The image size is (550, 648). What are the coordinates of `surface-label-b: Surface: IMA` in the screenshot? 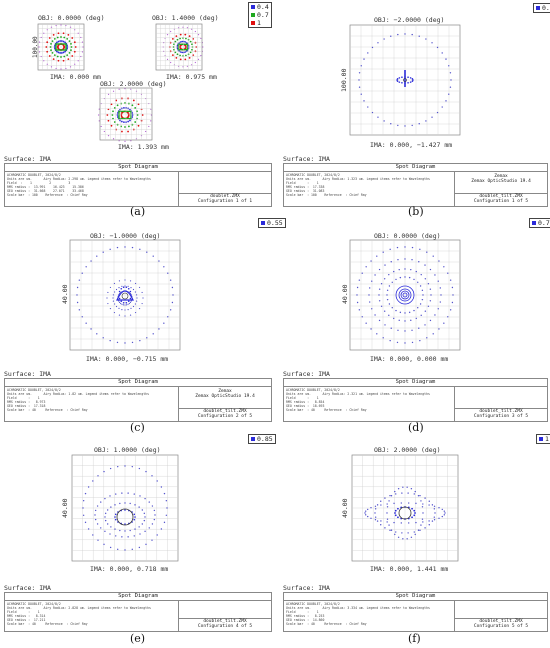 It's located at (306, 159).